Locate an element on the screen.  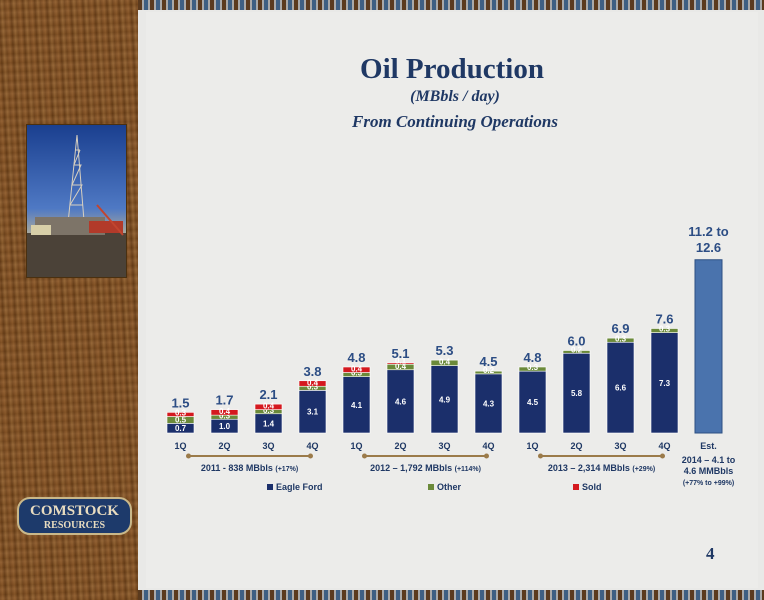
segment-value-label: 3.1 is located at coordinates (313, 412).